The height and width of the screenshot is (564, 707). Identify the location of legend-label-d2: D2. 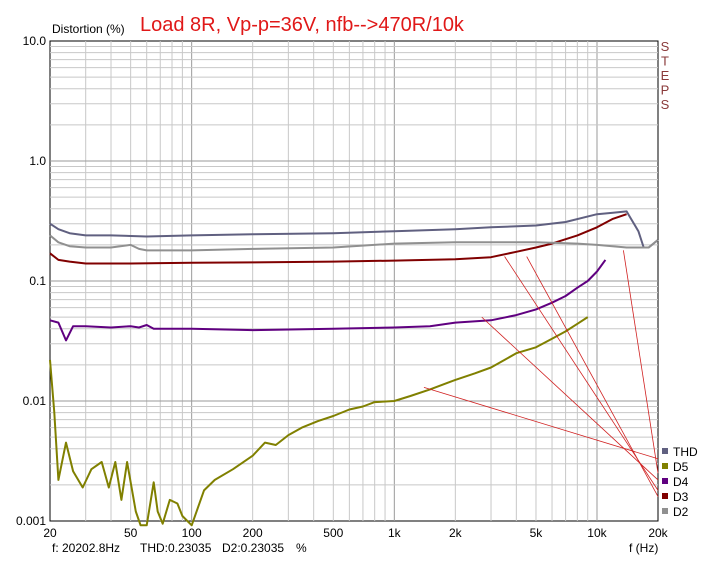
(681, 512).